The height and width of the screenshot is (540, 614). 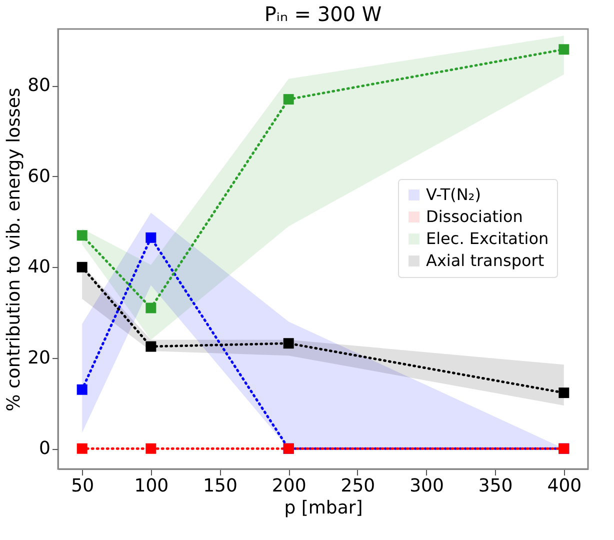 I want to click on legend-label: Dissociation, so click(x=474, y=216).